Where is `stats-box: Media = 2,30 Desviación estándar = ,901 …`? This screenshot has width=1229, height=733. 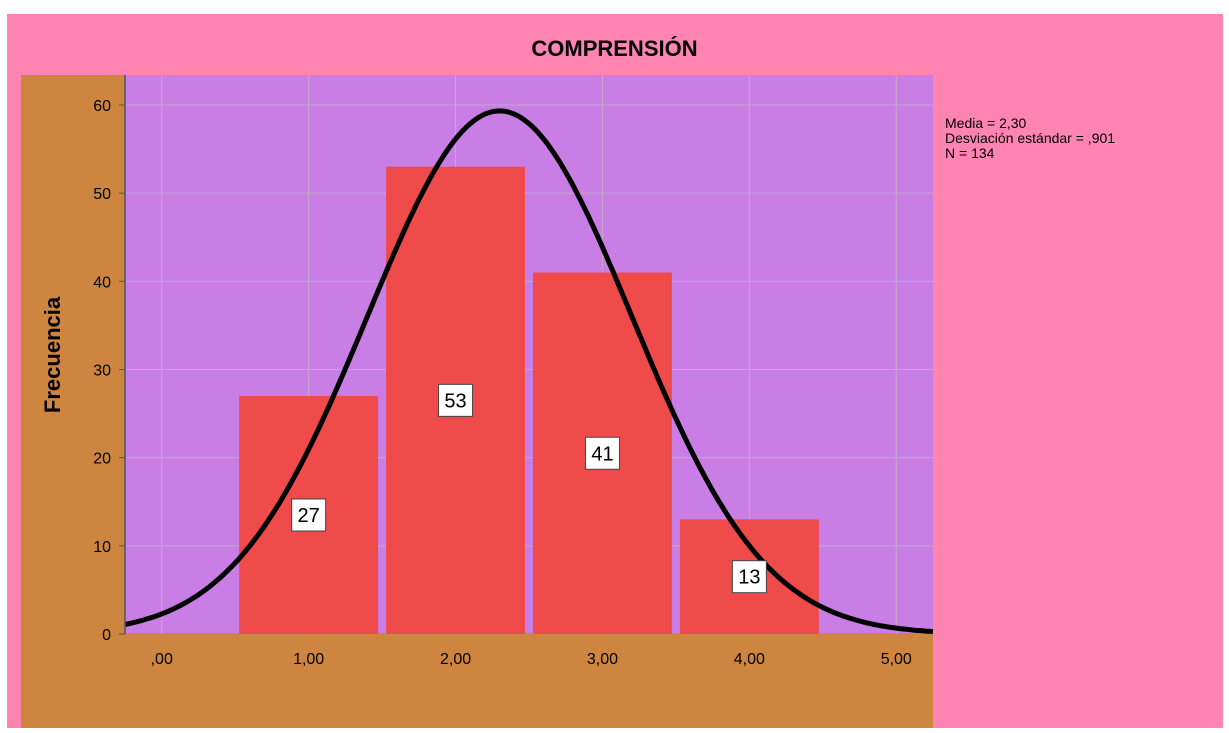 stats-box: Media = 2,30 Desviación estándar = ,901 … is located at coordinates (1030, 138).